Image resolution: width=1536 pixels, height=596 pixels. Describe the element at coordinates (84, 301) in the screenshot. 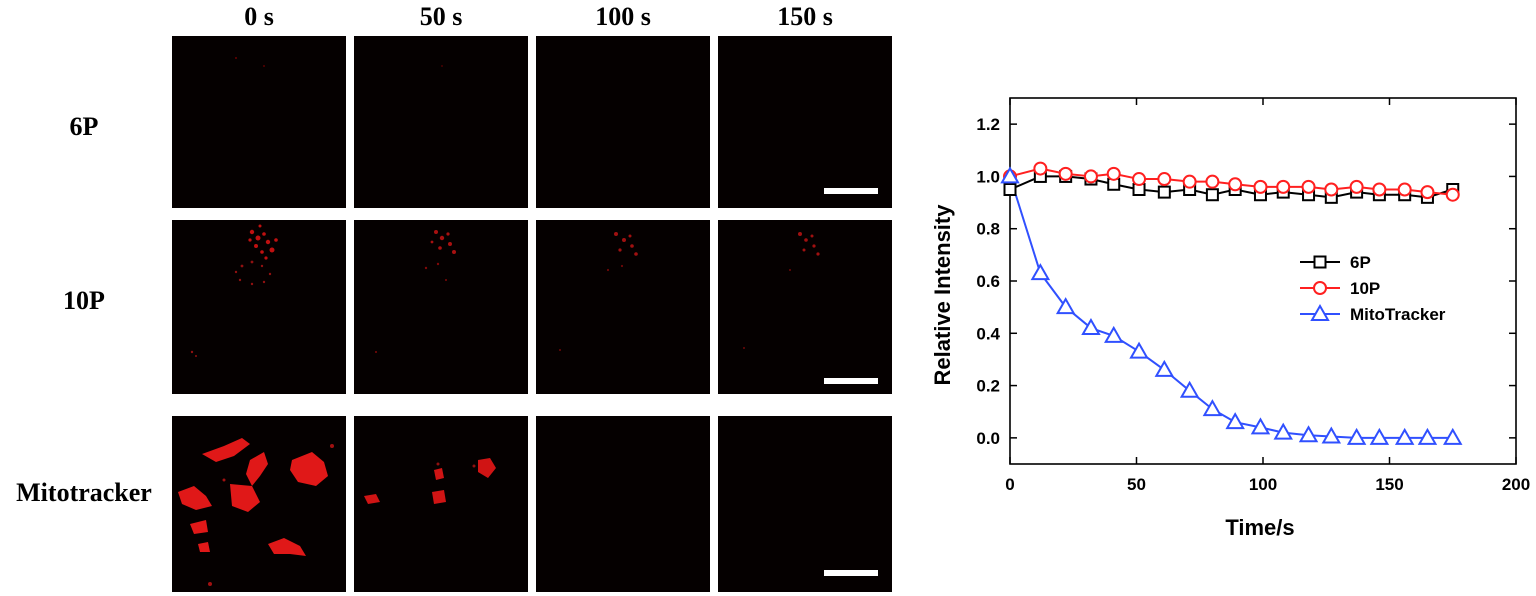

I see `row-label-10p: 10P` at that location.